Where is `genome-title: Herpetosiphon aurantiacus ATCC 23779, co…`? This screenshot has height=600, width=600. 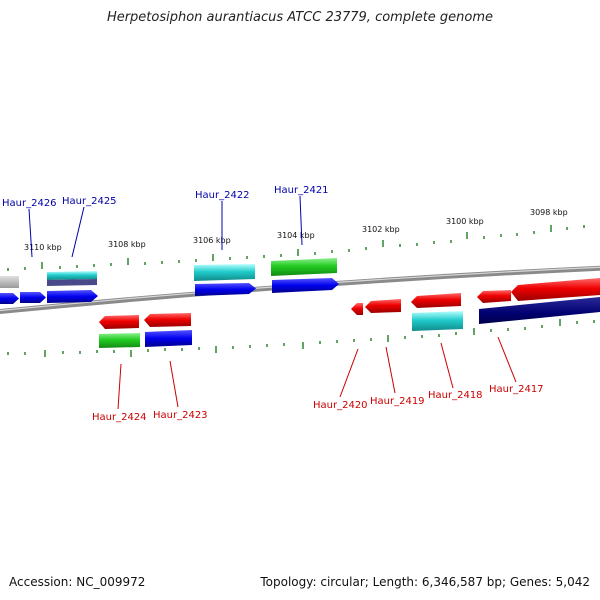
genome-title: Herpetosiphon aurantiacus ATCC 23779, co… is located at coordinates (300, 17).